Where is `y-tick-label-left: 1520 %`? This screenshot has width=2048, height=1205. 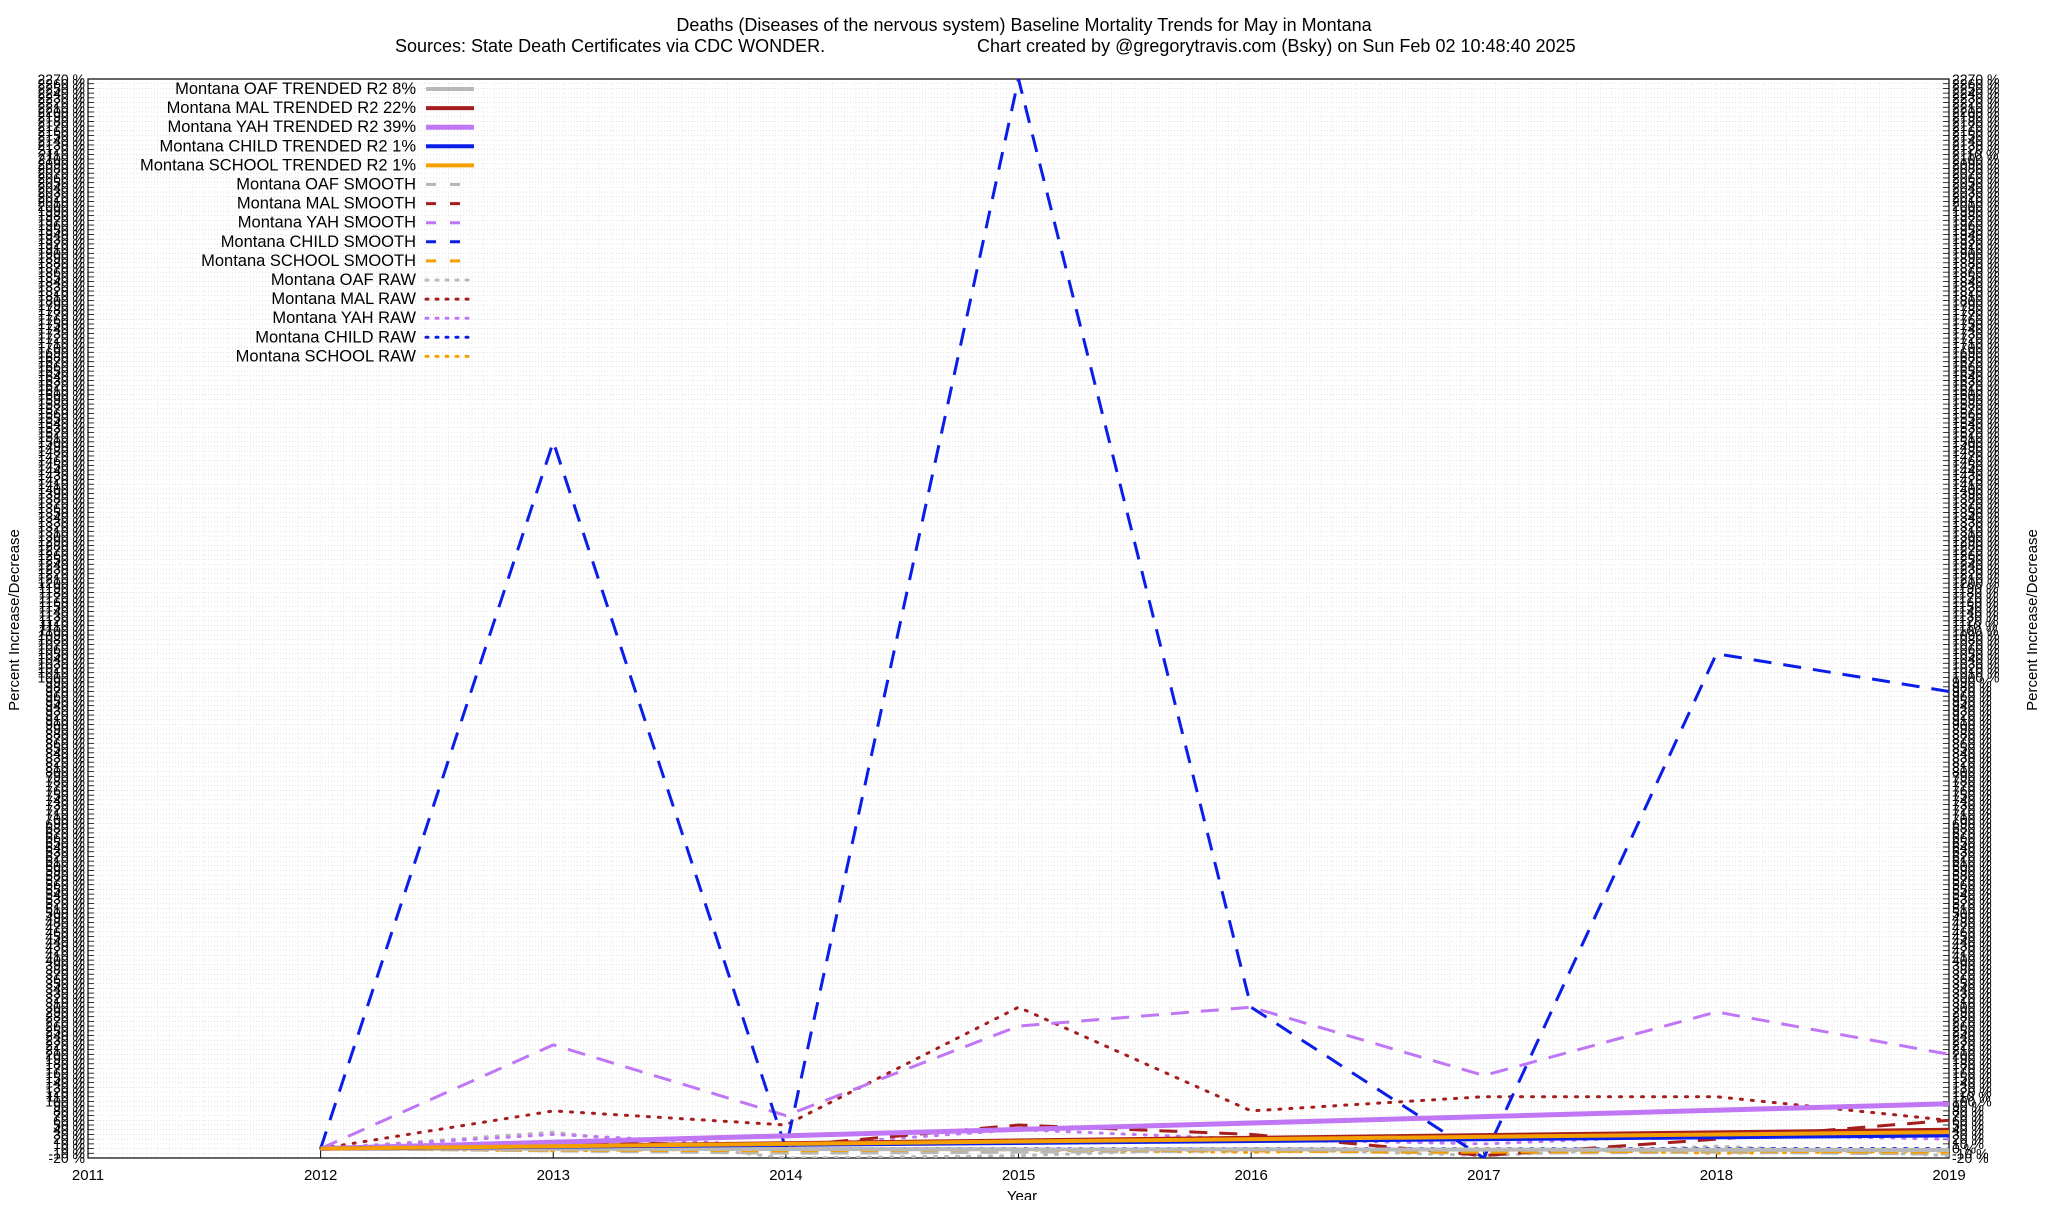
y-tick-label-left: 1520 % is located at coordinates (61, 432).